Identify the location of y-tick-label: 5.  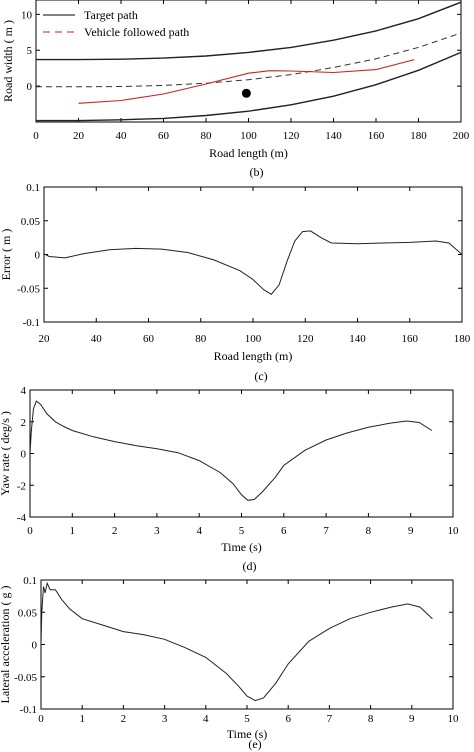
(30, 51).